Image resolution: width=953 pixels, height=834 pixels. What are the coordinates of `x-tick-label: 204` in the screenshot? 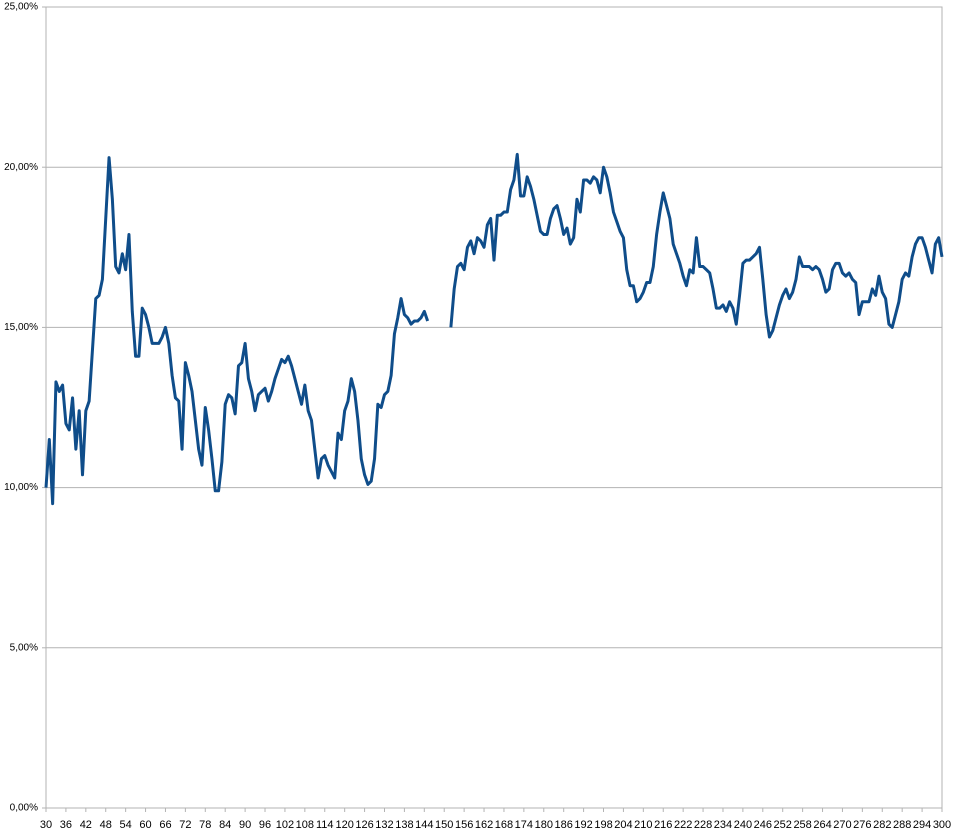 It's located at (623, 825).